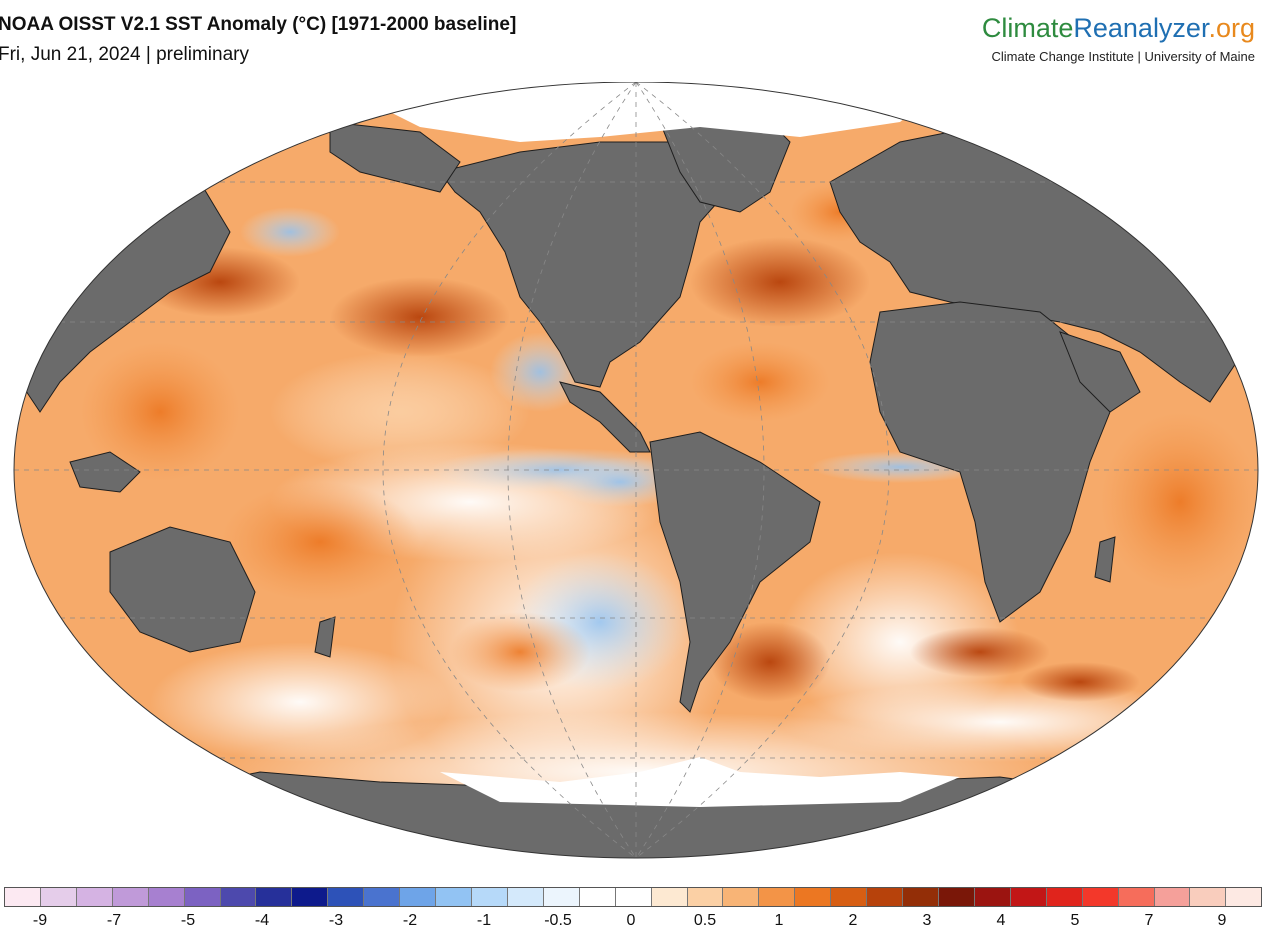  I want to click on colorbar-tick: -0.5, so click(558, 920).